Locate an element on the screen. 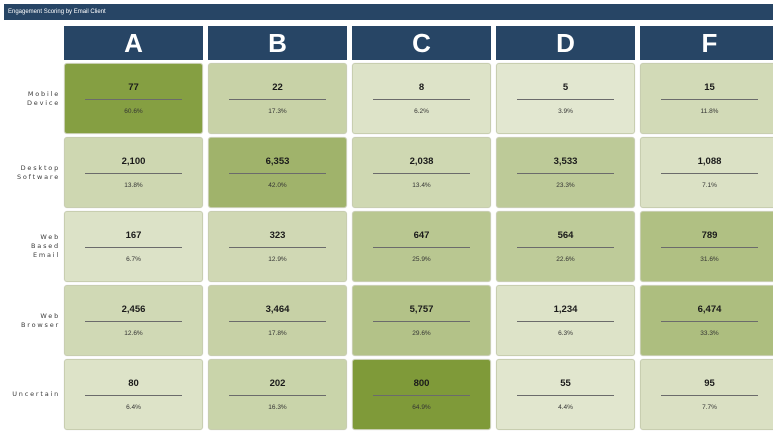 The image size is (773, 434). heatmap-cell: 2,038 13.4% is located at coordinates (421, 172).